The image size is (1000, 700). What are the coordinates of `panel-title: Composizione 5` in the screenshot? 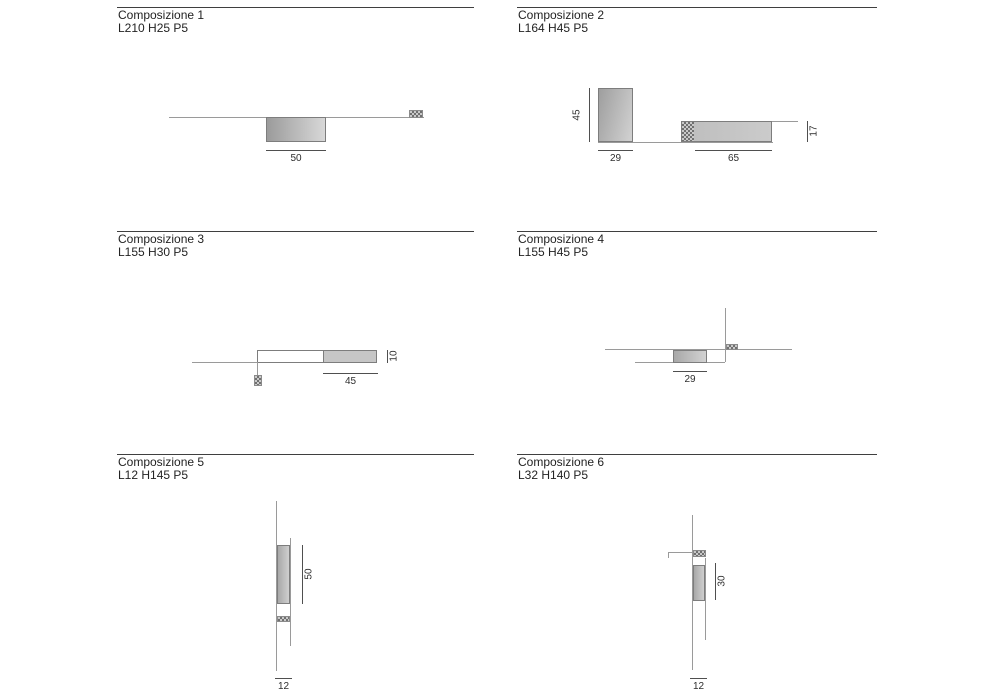 It's located at (161, 462).